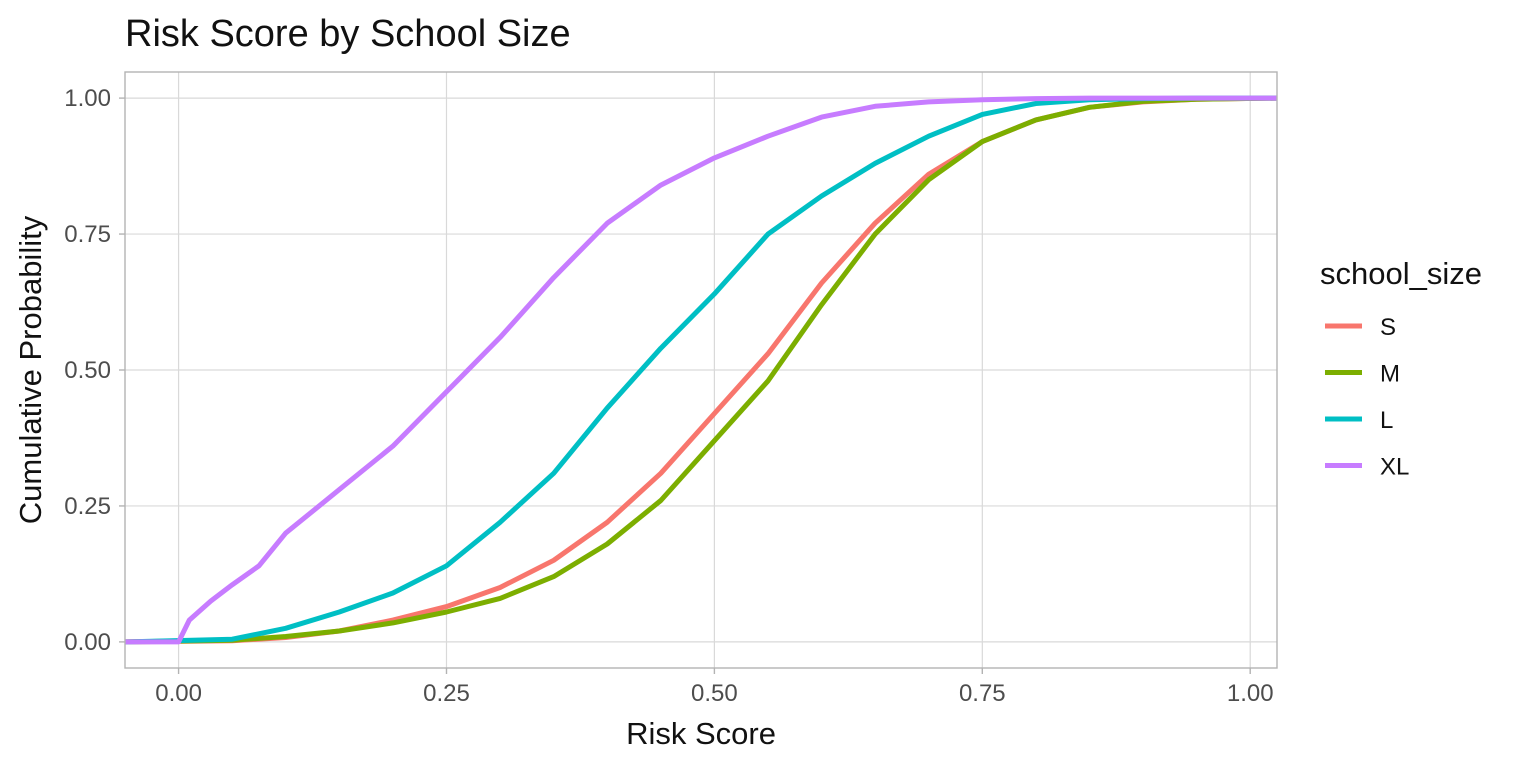 This screenshot has height=768, width=1536. What do you see at coordinates (1401, 368) in the screenshot?
I see `legend: school_size SML XL` at bounding box center [1401, 368].